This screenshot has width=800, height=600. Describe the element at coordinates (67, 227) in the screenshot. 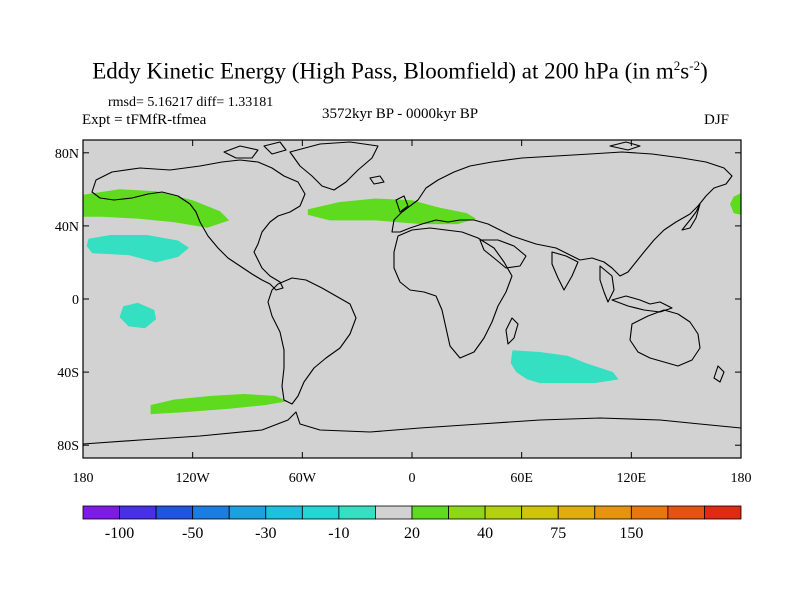

I see `y-tick-label: 40N` at that location.